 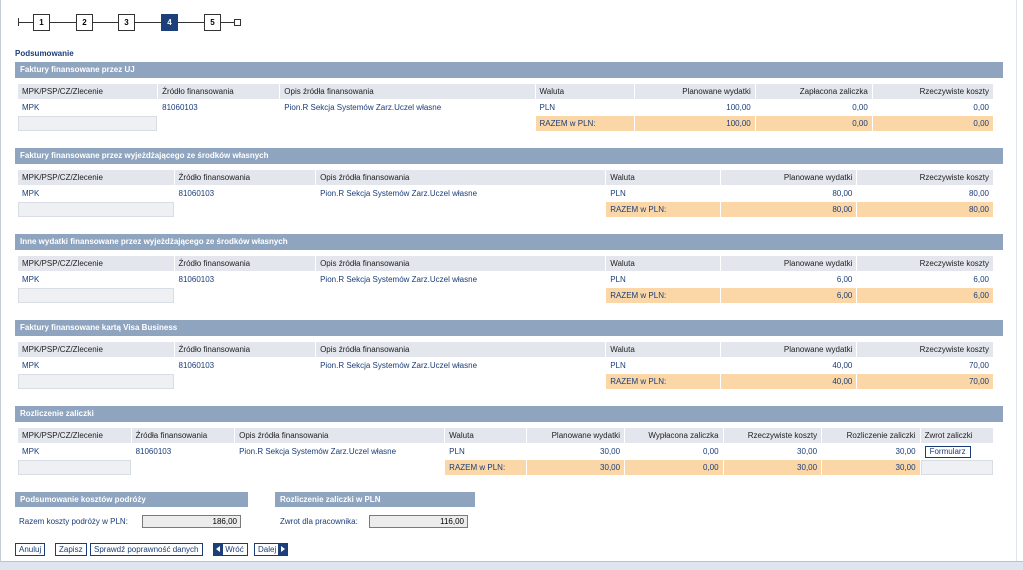 What do you see at coordinates (267, 549) in the screenshot?
I see `next-button-label: Dalej` at bounding box center [267, 549].